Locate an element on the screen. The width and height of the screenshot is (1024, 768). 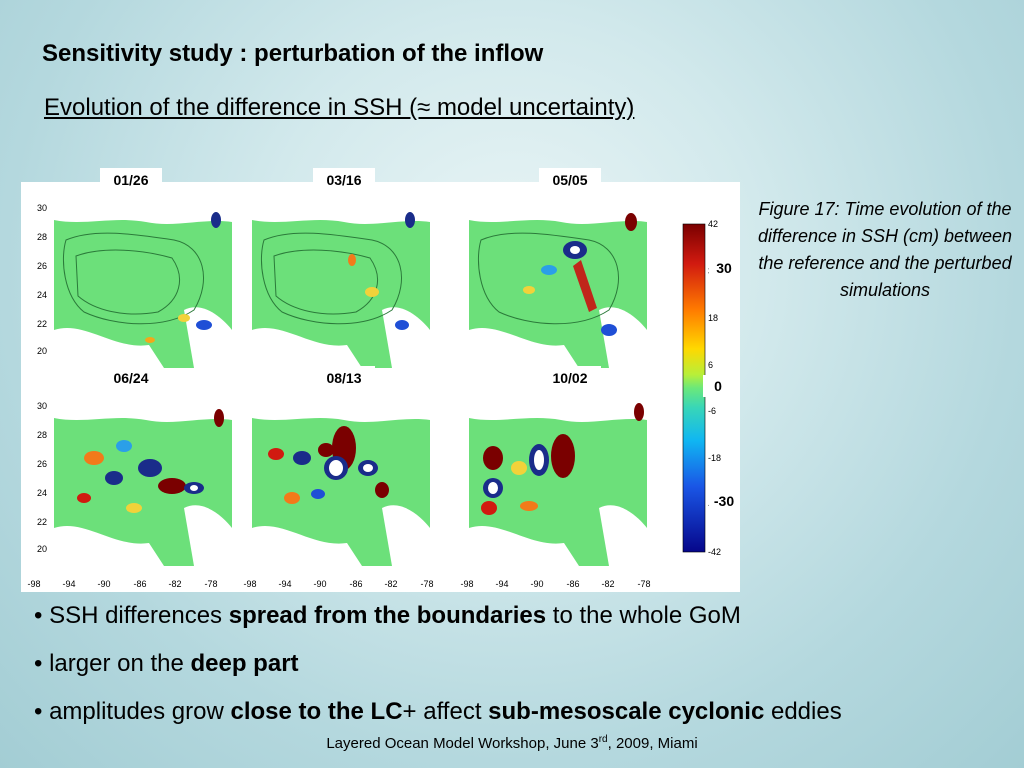
svg-text: -42 is located at coordinates (714, 552).